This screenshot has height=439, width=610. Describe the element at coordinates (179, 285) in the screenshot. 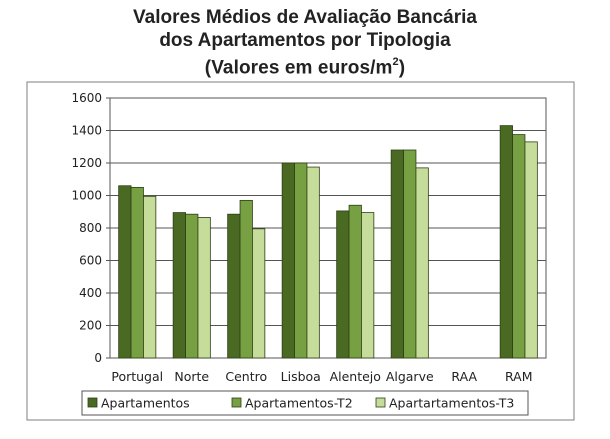

I see `bar-norte-apartamentos` at that location.